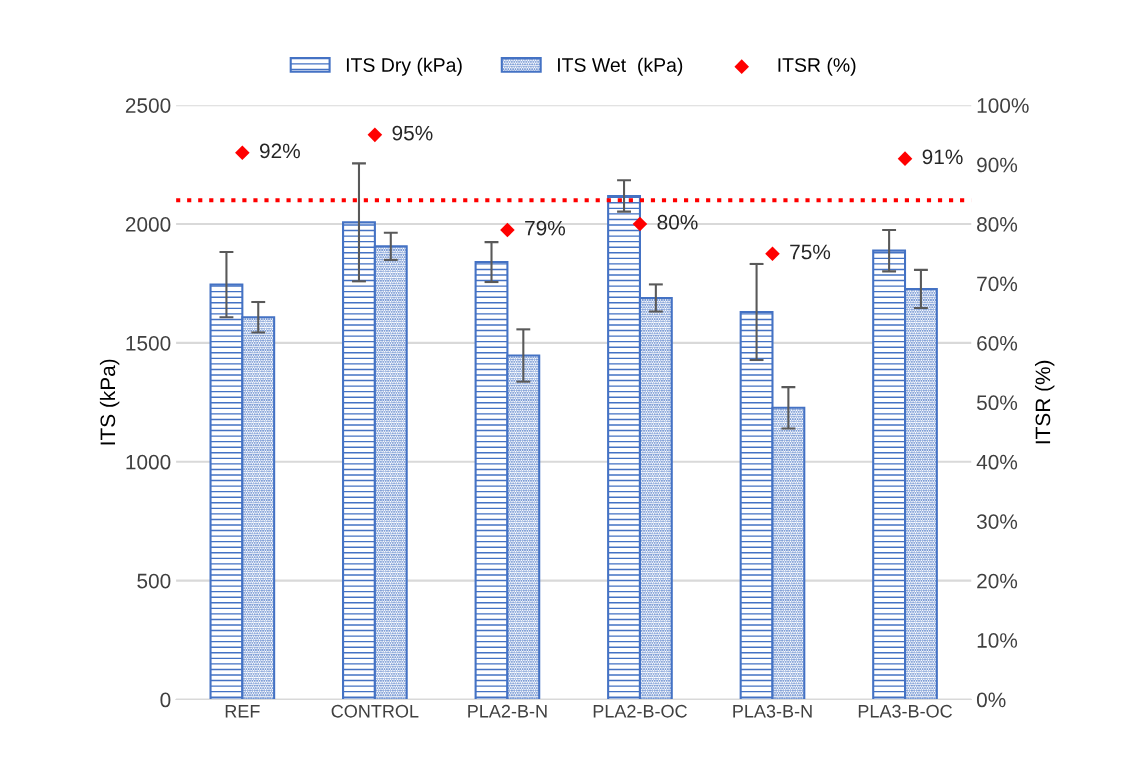 The image size is (1136, 762). What do you see at coordinates (1044, 402) in the screenshot?
I see `y2-axis-title: ITSR (%)` at bounding box center [1044, 402].